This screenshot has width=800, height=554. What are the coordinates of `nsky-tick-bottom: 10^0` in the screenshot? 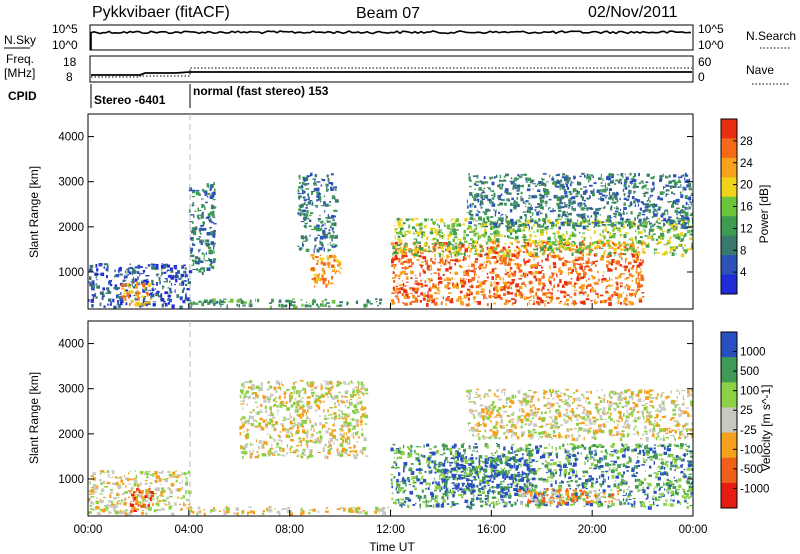 It's located at (65, 45).